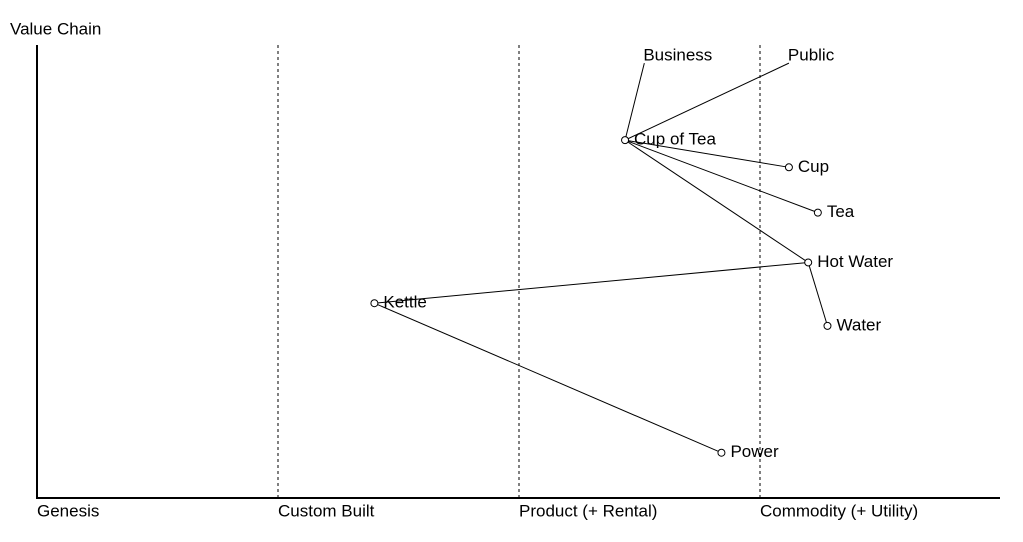 The image size is (1023, 542). Describe the element at coordinates (675, 139) in the screenshot. I see `component-label: Cup of Tea` at that location.